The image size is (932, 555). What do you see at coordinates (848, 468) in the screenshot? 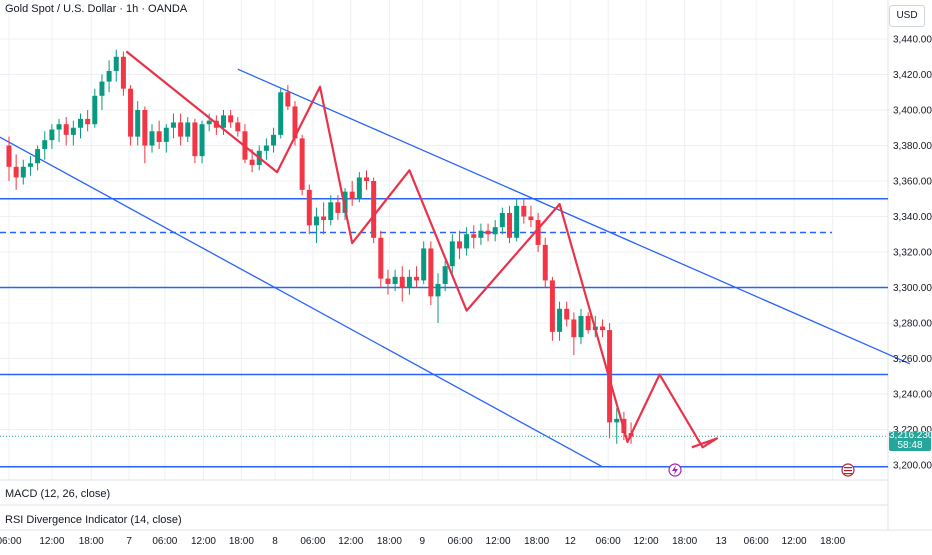
I see `flag-stripe` at bounding box center [848, 468].